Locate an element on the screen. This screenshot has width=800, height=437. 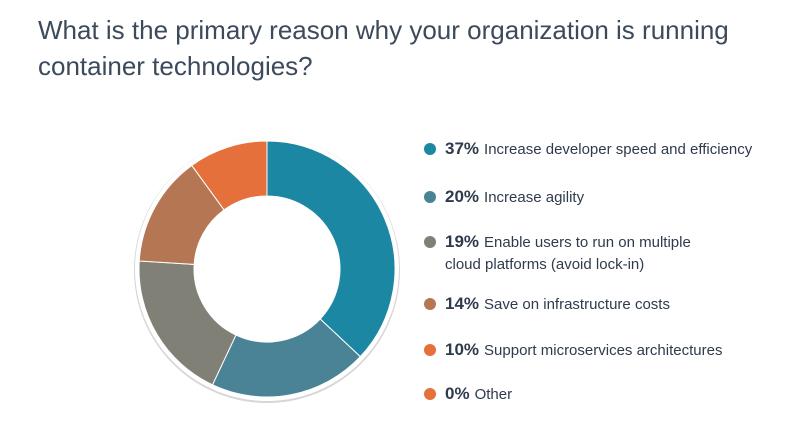
legend-swatch-microservices is located at coordinates (430, 350).